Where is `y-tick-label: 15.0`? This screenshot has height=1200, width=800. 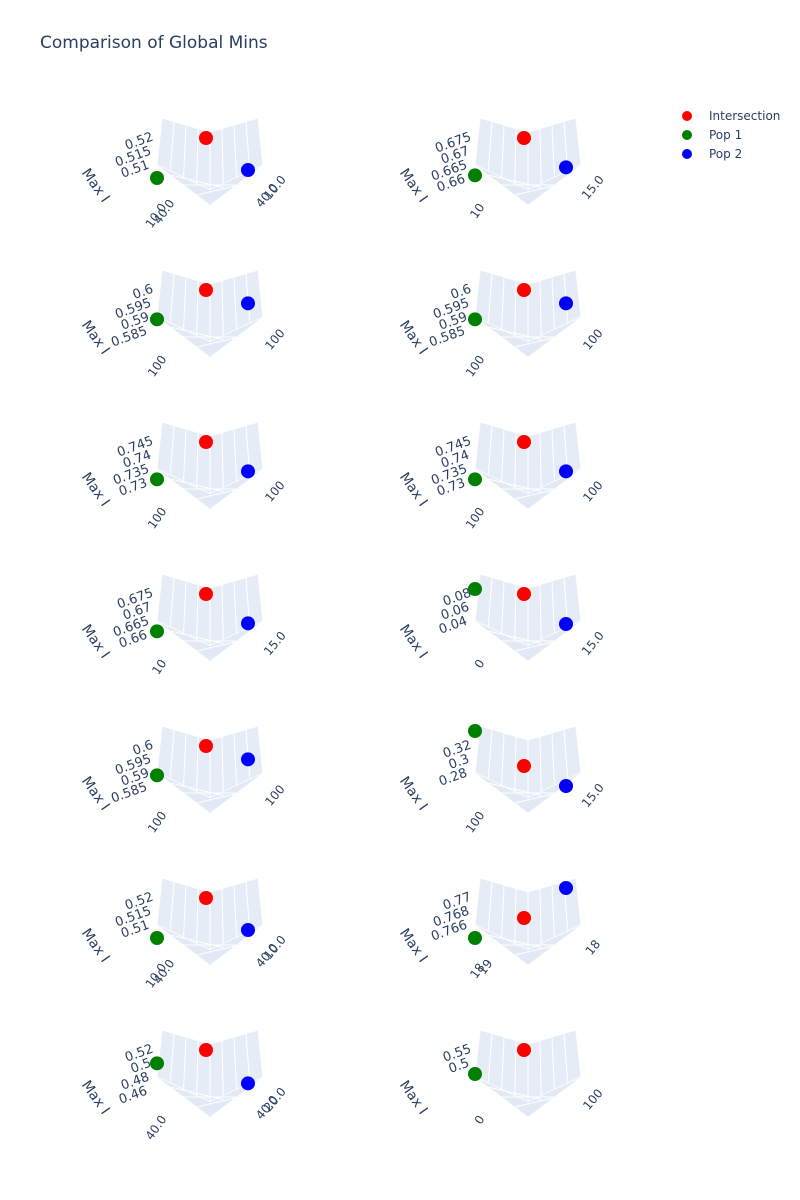
y-tick-label: 15.0 is located at coordinates (593, 643).